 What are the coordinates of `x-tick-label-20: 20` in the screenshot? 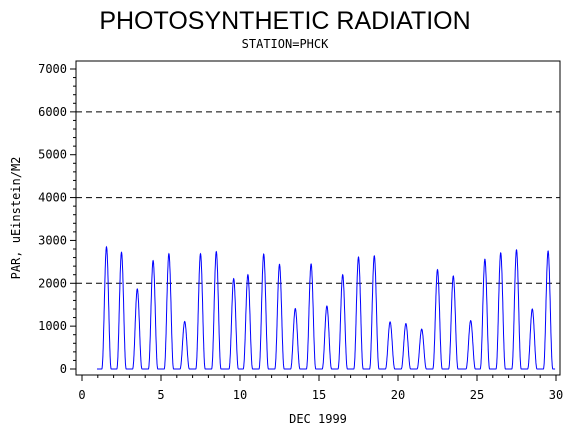 It's located at (398, 395).